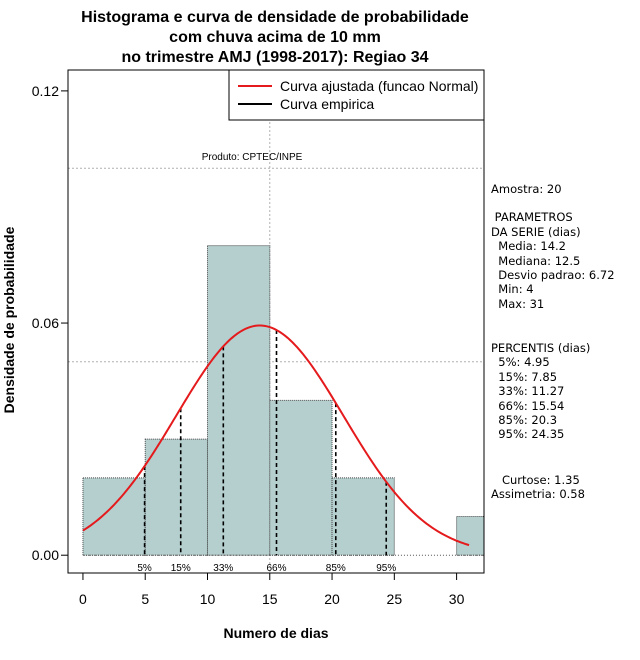 The image size is (640, 660). What do you see at coordinates (145, 599) in the screenshot?
I see `x-tick-label-1: 5` at bounding box center [145, 599].